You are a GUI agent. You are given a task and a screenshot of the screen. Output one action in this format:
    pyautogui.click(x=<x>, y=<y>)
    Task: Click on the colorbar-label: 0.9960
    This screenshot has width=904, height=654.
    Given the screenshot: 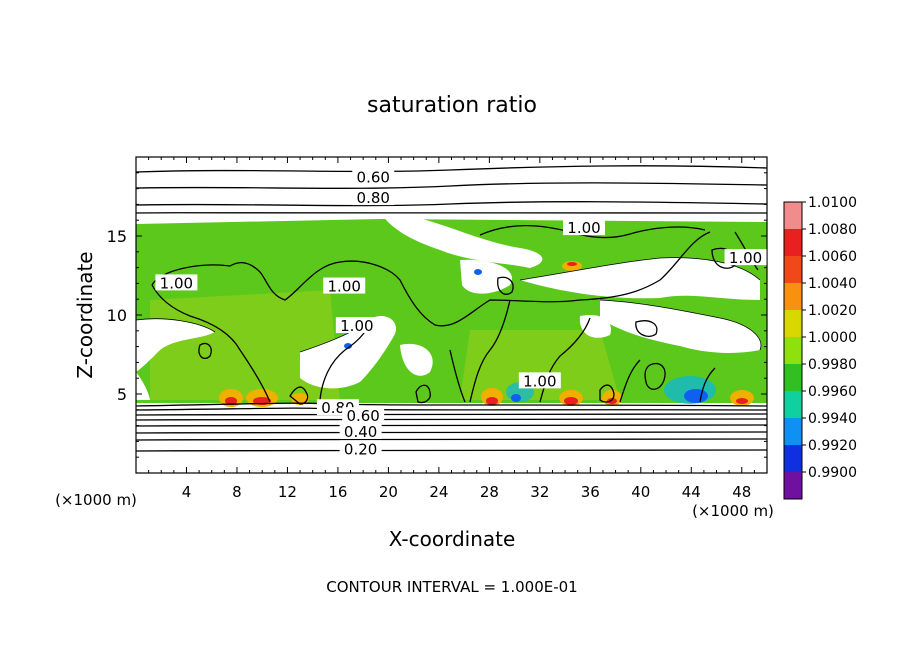 What is the action you would take?
    pyautogui.click(x=832, y=392)
    